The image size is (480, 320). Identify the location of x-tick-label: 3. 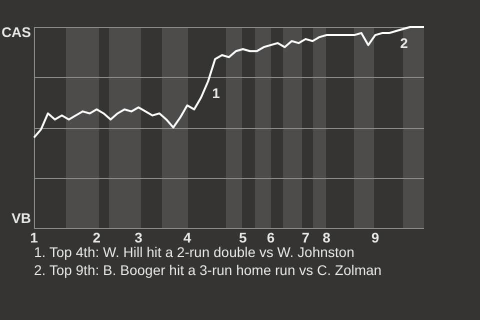
(138, 237).